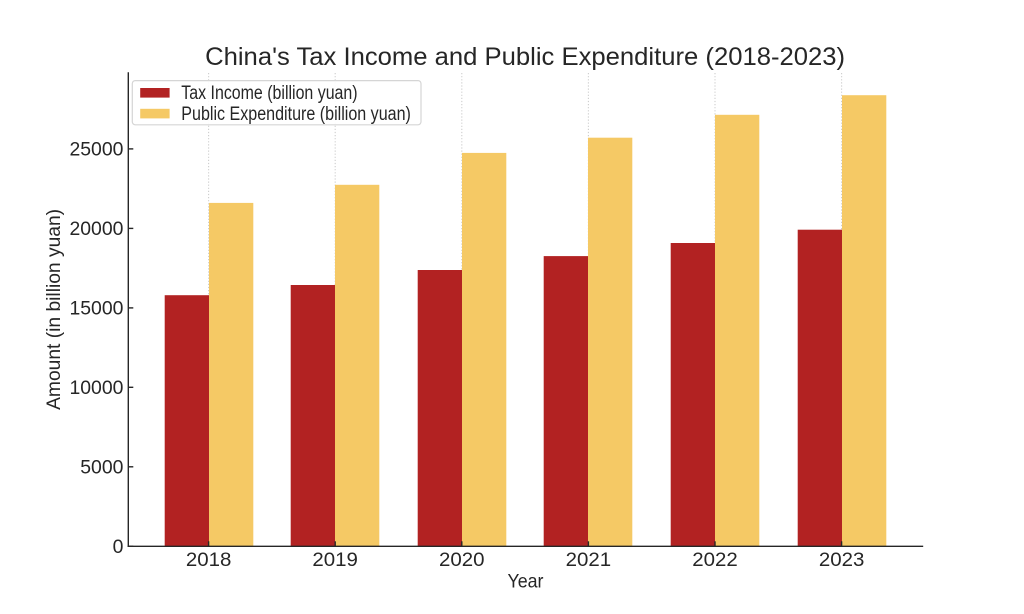 This screenshot has width=1024, height=614. What do you see at coordinates (269, 93) in the screenshot?
I see `svg-text: Tax Income (billion yuan)` at bounding box center [269, 93].